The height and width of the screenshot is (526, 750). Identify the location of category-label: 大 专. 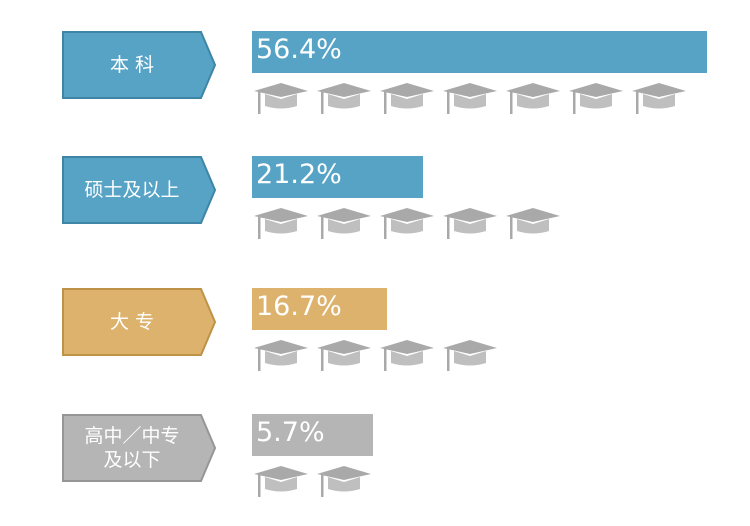
(139, 322).